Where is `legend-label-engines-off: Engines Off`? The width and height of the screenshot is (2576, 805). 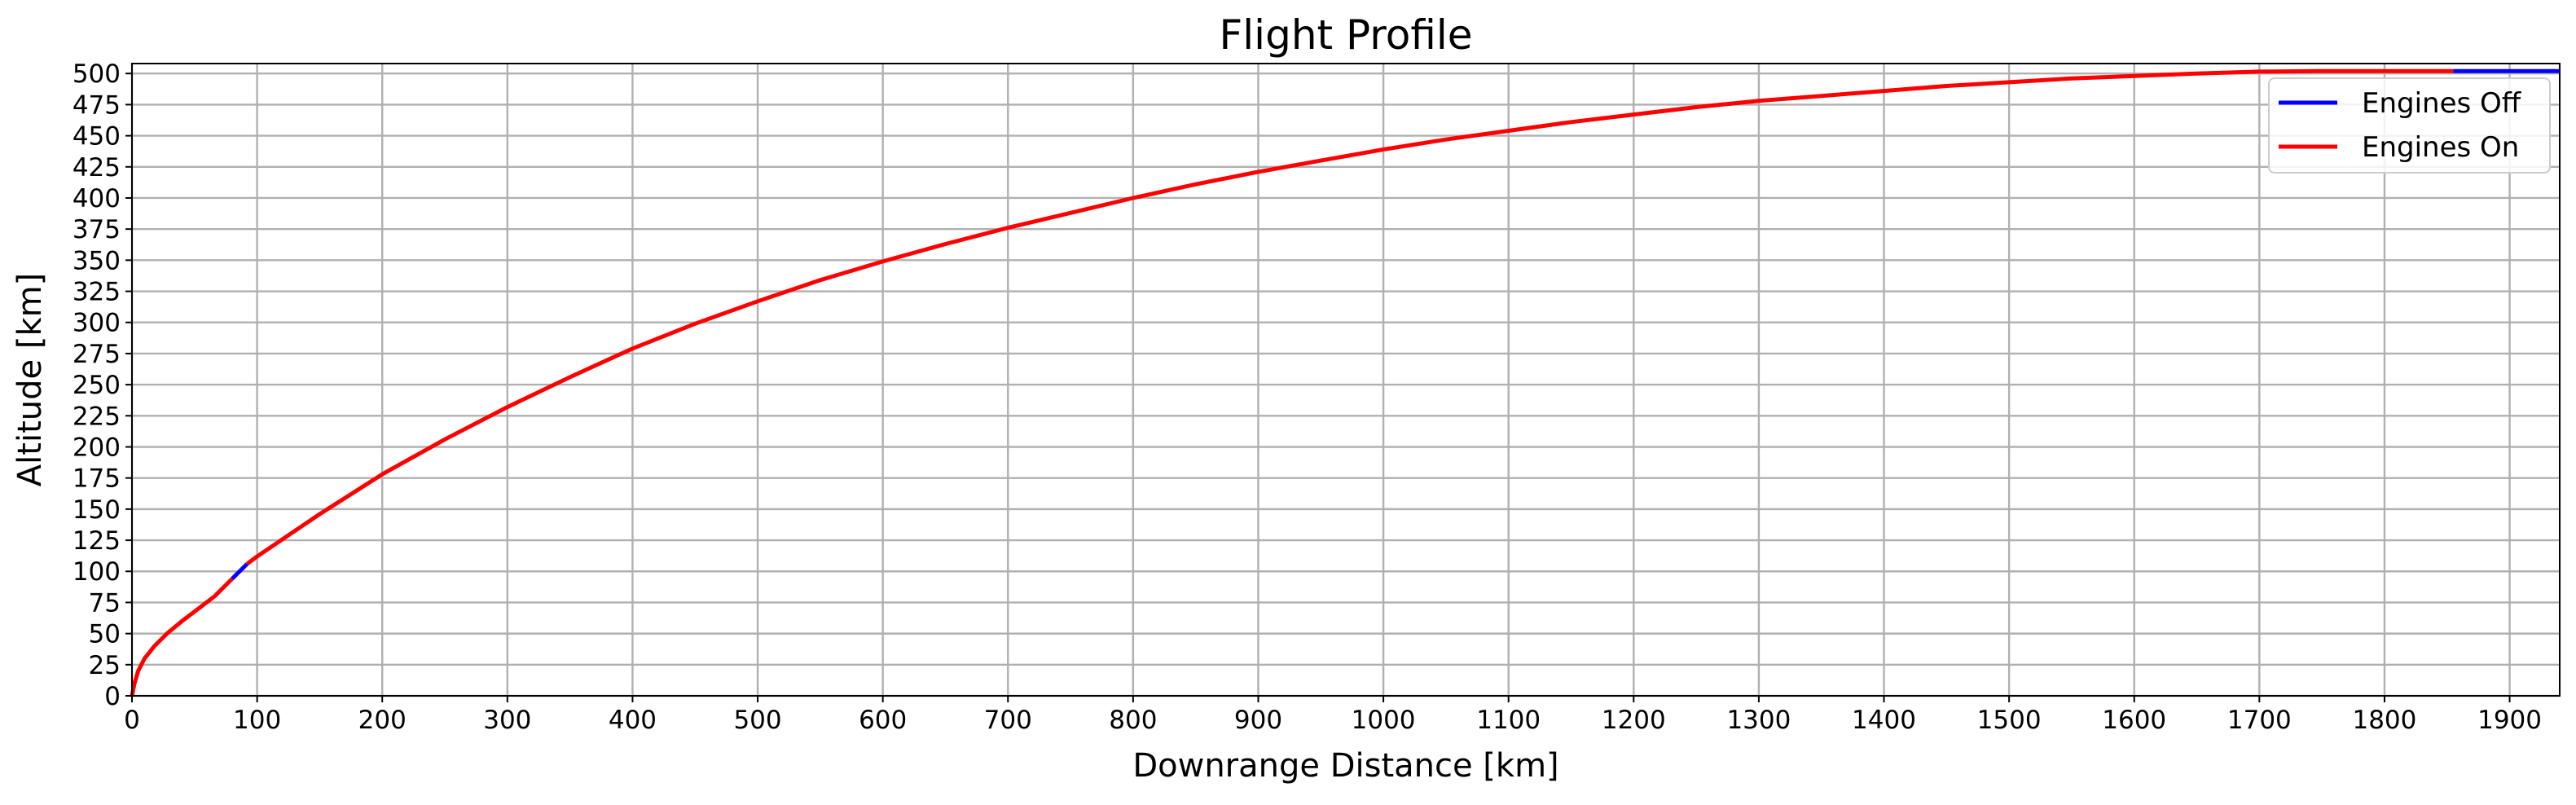
legend-label-engines-off: Engines Off is located at coordinates (2442, 103).